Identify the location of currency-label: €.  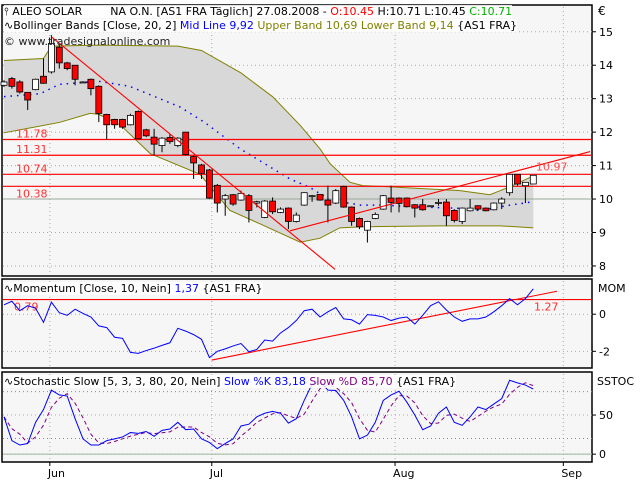
(602, 11).